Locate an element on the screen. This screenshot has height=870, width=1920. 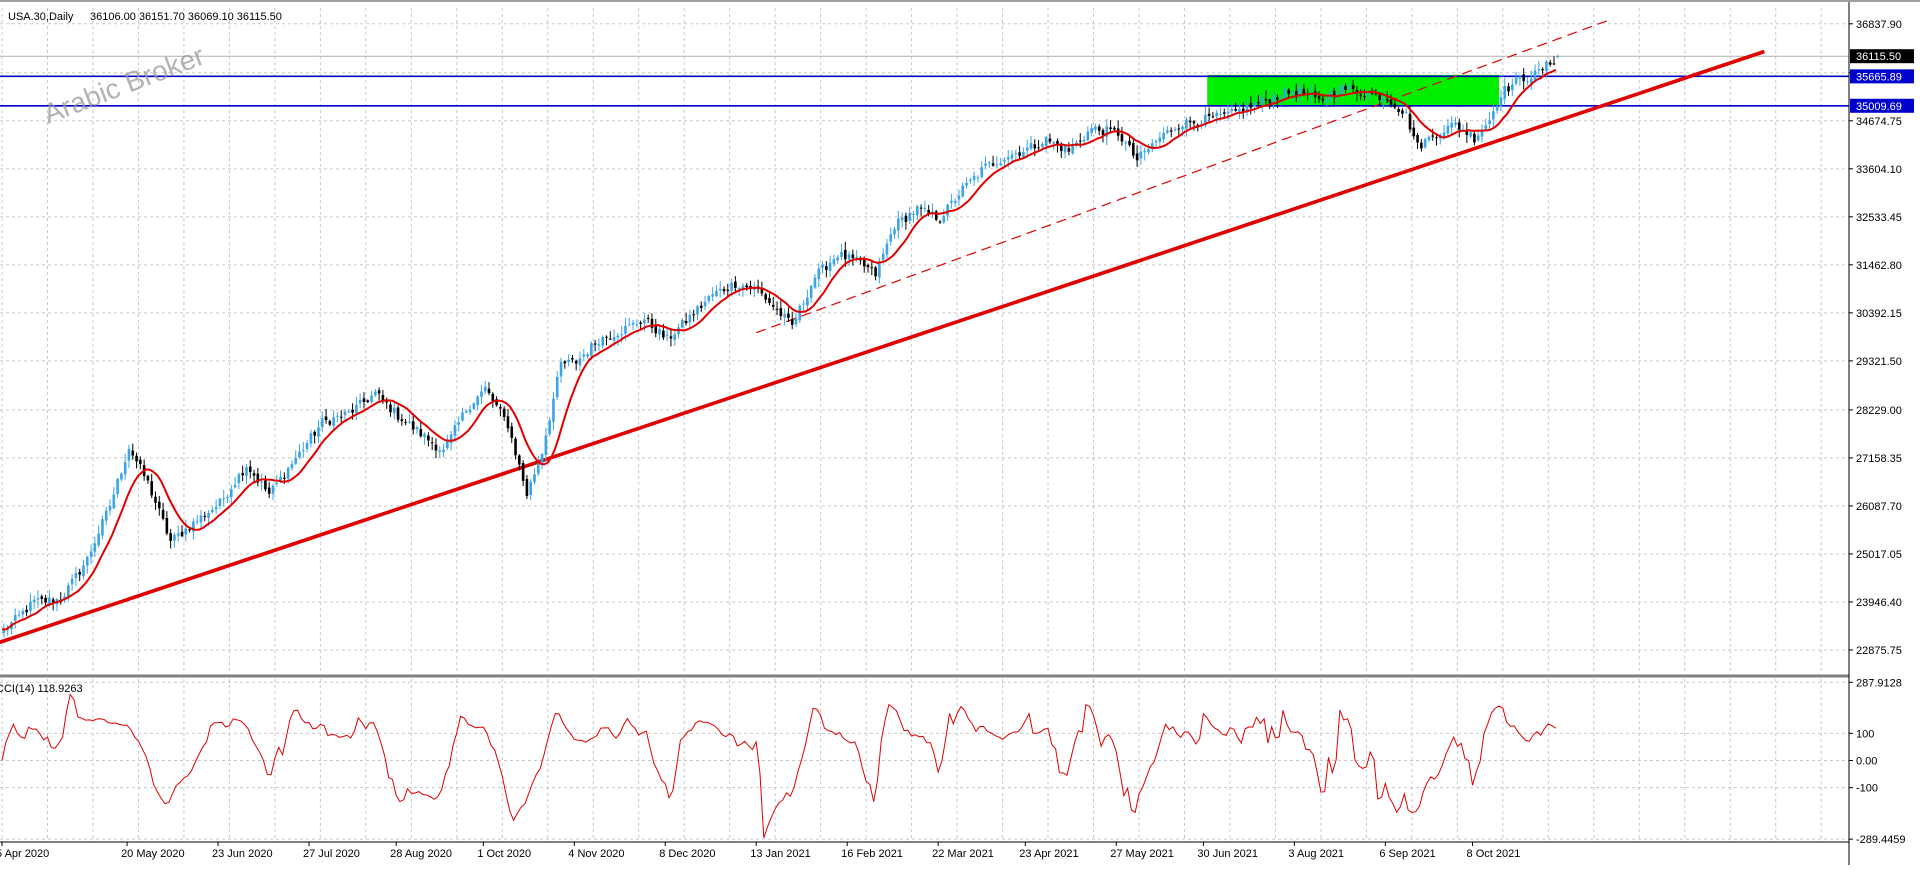
price-tick-label: 29321.50 is located at coordinates (1879, 362).